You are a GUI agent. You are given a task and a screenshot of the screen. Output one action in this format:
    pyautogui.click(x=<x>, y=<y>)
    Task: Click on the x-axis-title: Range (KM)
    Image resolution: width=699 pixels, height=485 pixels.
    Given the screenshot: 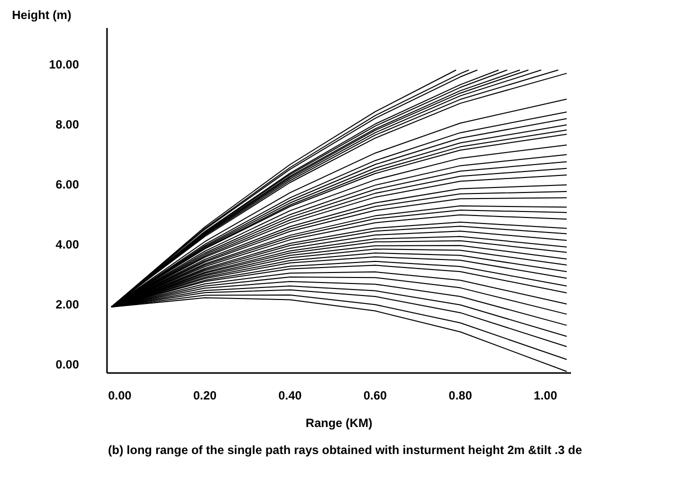 What is the action you would take?
    pyautogui.click(x=339, y=423)
    